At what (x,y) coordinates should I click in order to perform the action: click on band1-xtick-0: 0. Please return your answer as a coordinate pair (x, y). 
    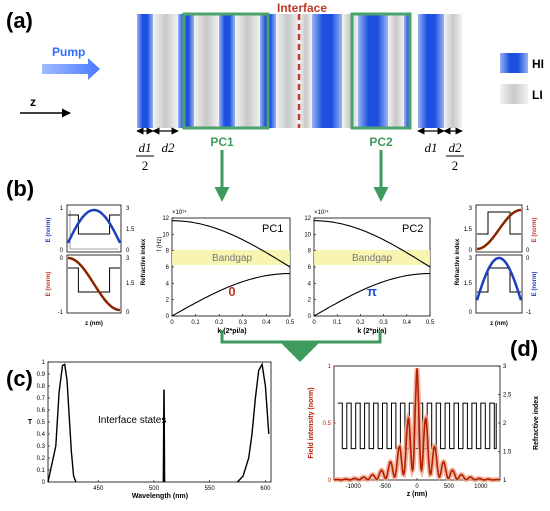
    Looking at the image, I should click on (172, 323).